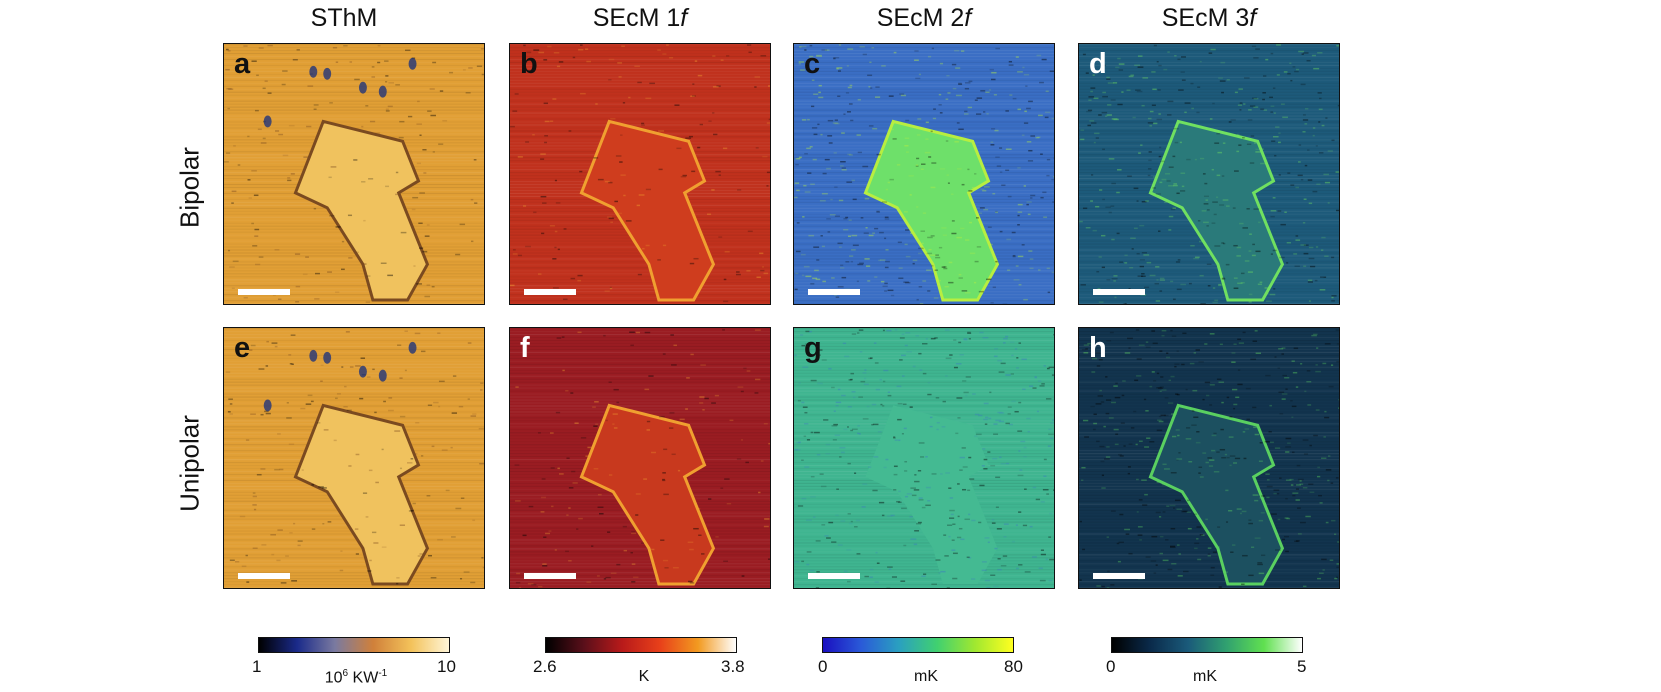 The image size is (1661, 692). What do you see at coordinates (1111, 666) in the screenshot?
I see `colorbar-secm-3f-min: 0` at bounding box center [1111, 666].